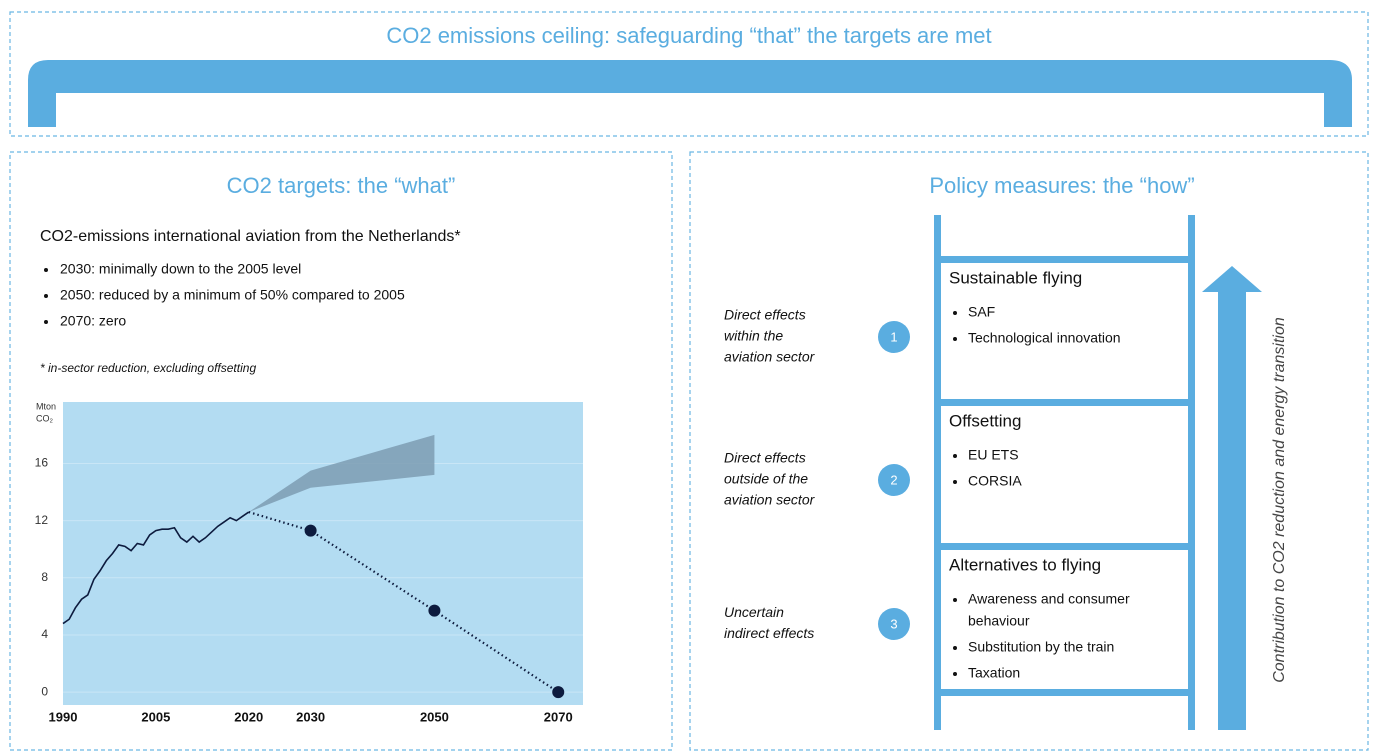 This screenshot has width=1373, height=755. I want to click on effect-label: outside of the, so click(766, 479).